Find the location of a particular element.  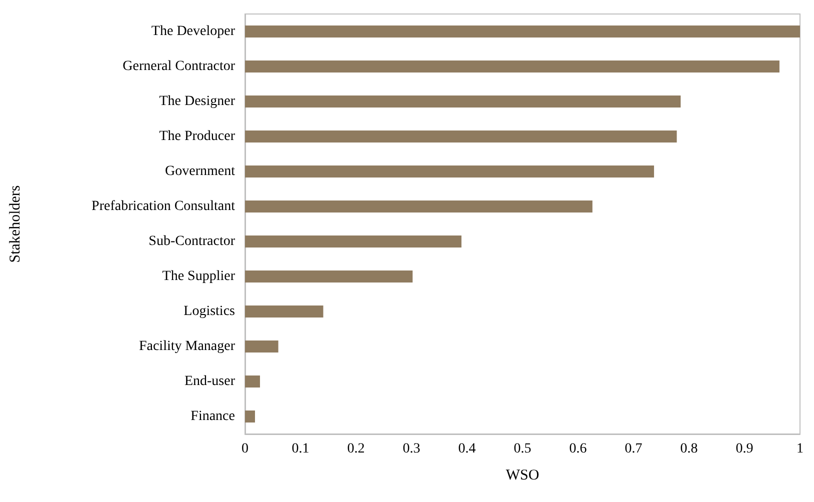

y-tick-label: The Developer is located at coordinates (193, 31).